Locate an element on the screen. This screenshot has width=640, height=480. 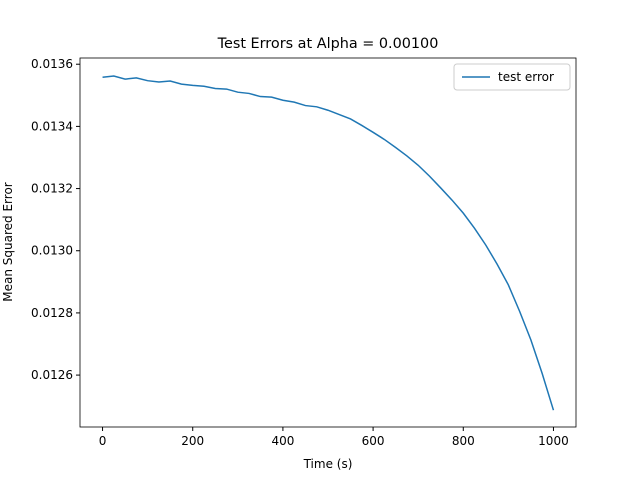
x-tick-label: 0 is located at coordinates (103, 441).